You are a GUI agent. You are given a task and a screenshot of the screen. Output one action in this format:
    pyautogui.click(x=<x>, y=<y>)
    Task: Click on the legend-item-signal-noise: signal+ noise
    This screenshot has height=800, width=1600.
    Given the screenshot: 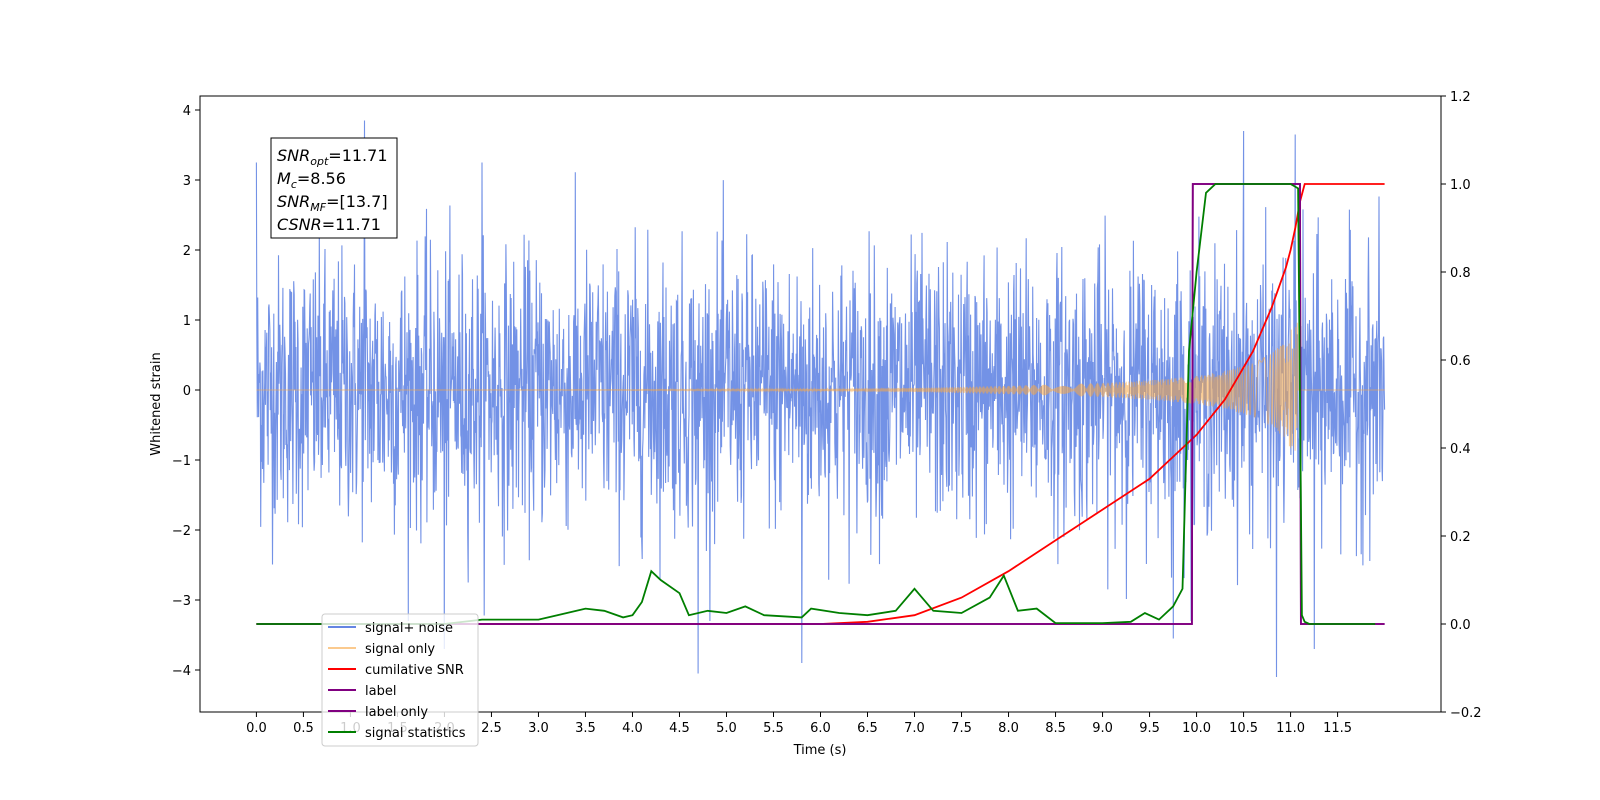 What is the action you would take?
    pyautogui.click(x=409, y=628)
    